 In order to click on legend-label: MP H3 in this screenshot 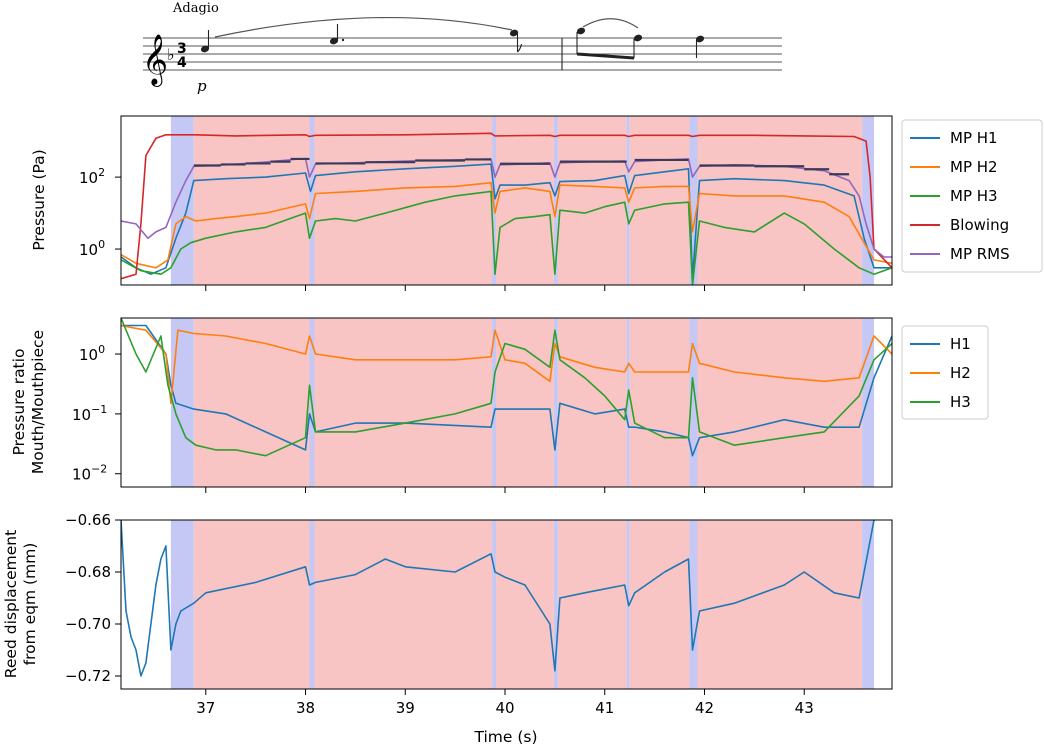, I will do `click(974, 196)`.